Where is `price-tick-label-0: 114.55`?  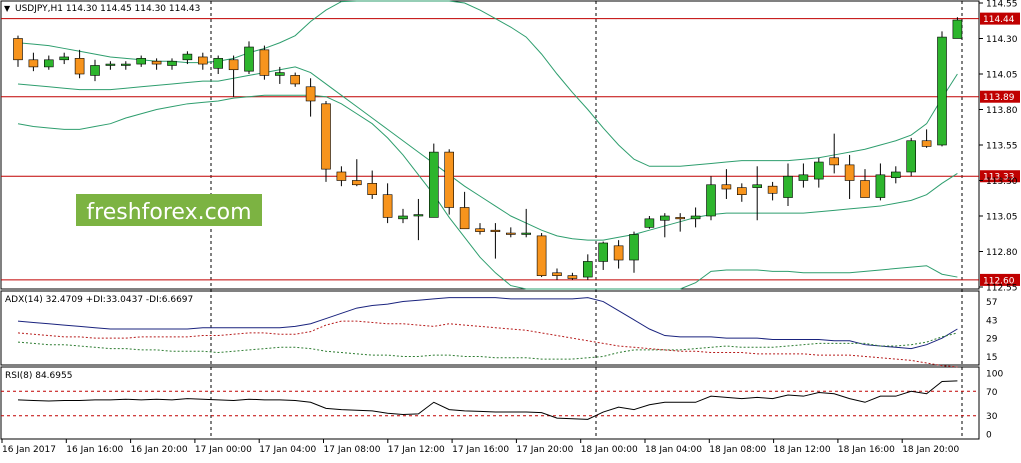
price-tick-label-0: 114.55 is located at coordinates (1002, 5).